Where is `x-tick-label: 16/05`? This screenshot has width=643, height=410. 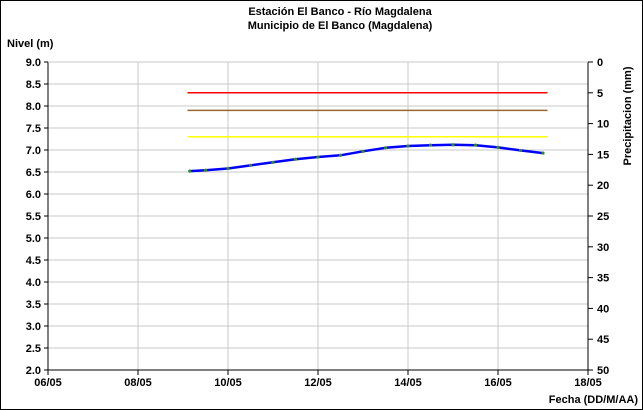
x-tick-label: 16/05 is located at coordinates (498, 383).